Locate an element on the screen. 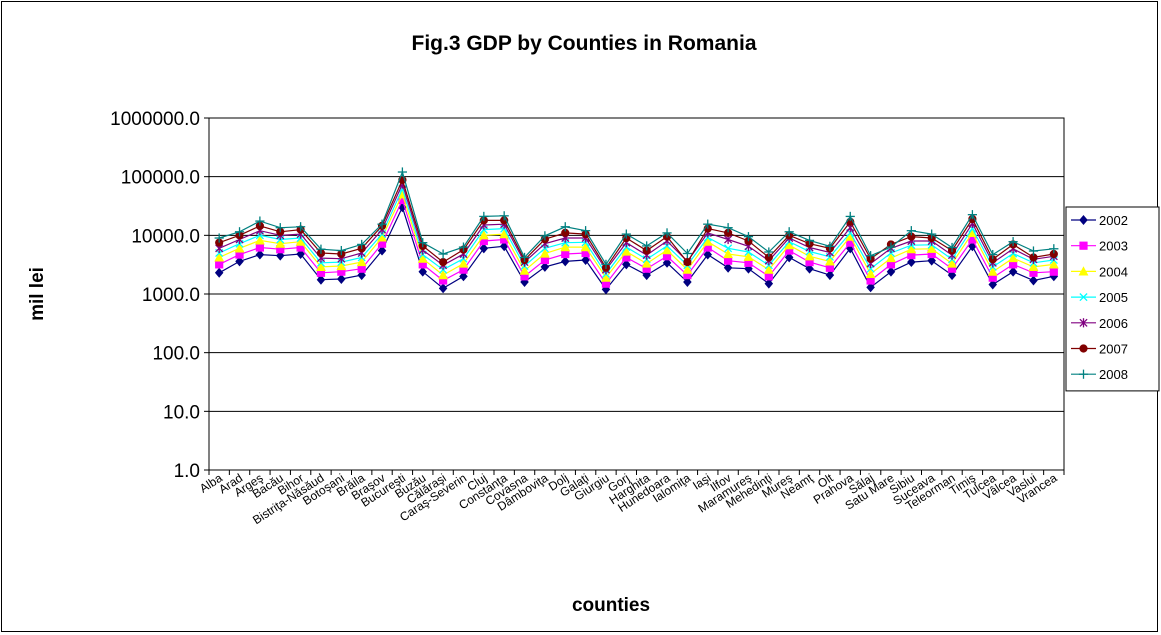 The width and height of the screenshot is (1161, 635). legend-label: 2003 is located at coordinates (1113, 246).